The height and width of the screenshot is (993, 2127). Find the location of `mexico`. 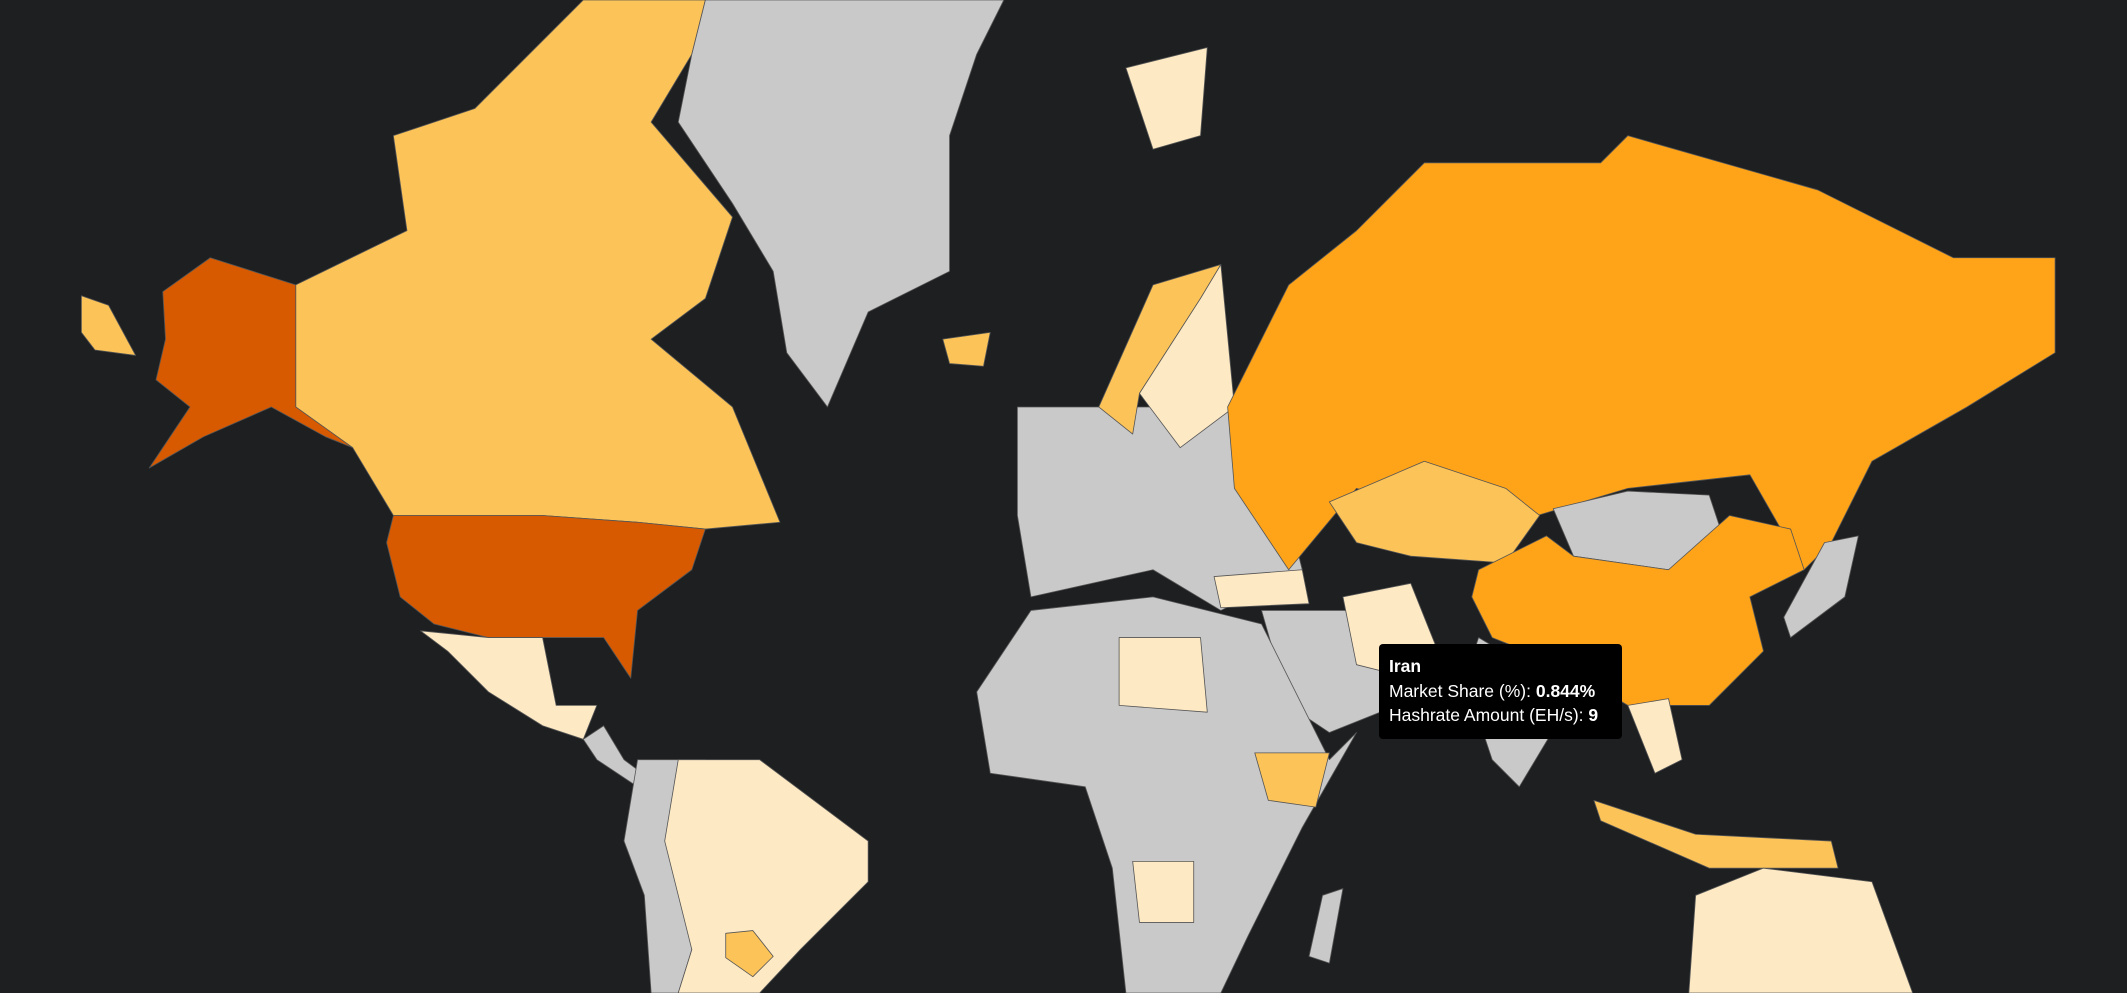

mexico is located at coordinates (509, 685).